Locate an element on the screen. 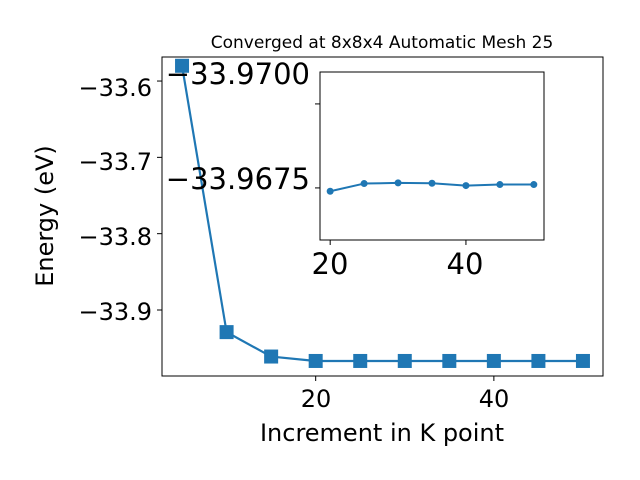 Image resolution: width=640 pixels, height=480 pixels. inset-plot-background is located at coordinates (432, 156).